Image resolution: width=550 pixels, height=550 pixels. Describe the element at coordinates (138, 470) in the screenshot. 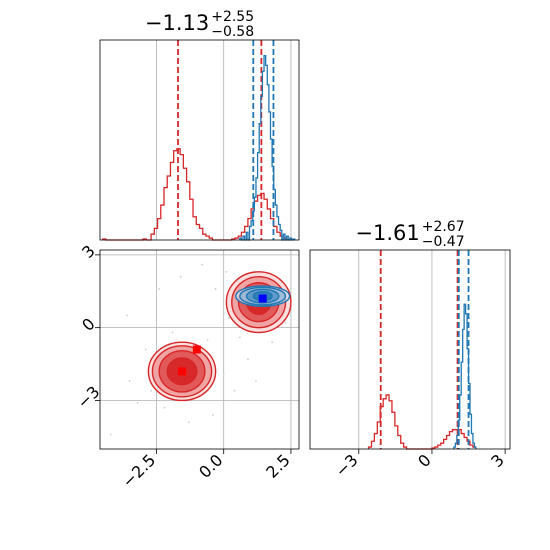

I see `x-tick-label: −2.5` at that location.